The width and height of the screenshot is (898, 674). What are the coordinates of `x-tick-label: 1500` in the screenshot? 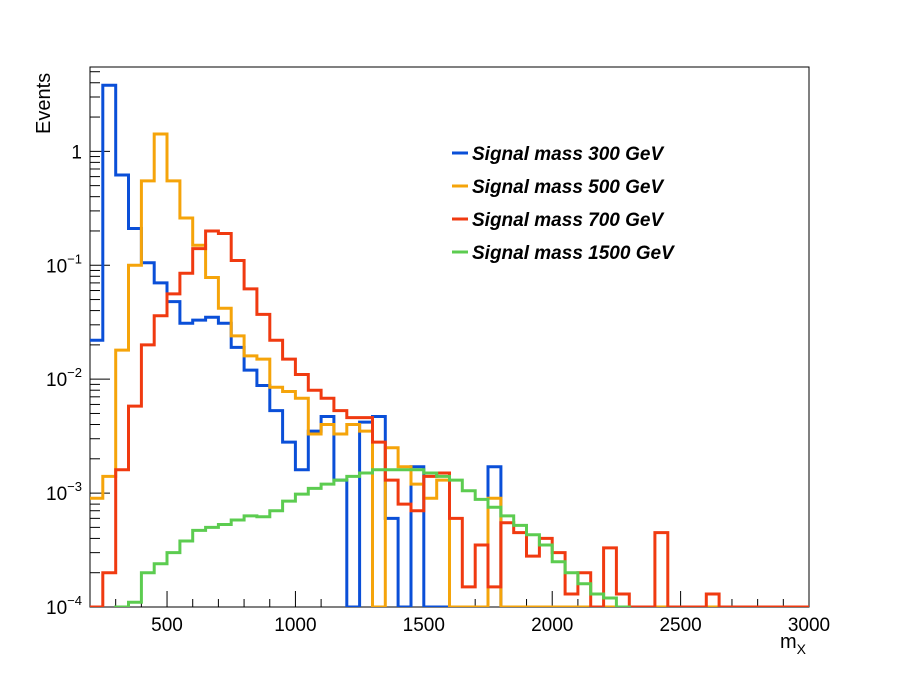 It's located at (424, 625).